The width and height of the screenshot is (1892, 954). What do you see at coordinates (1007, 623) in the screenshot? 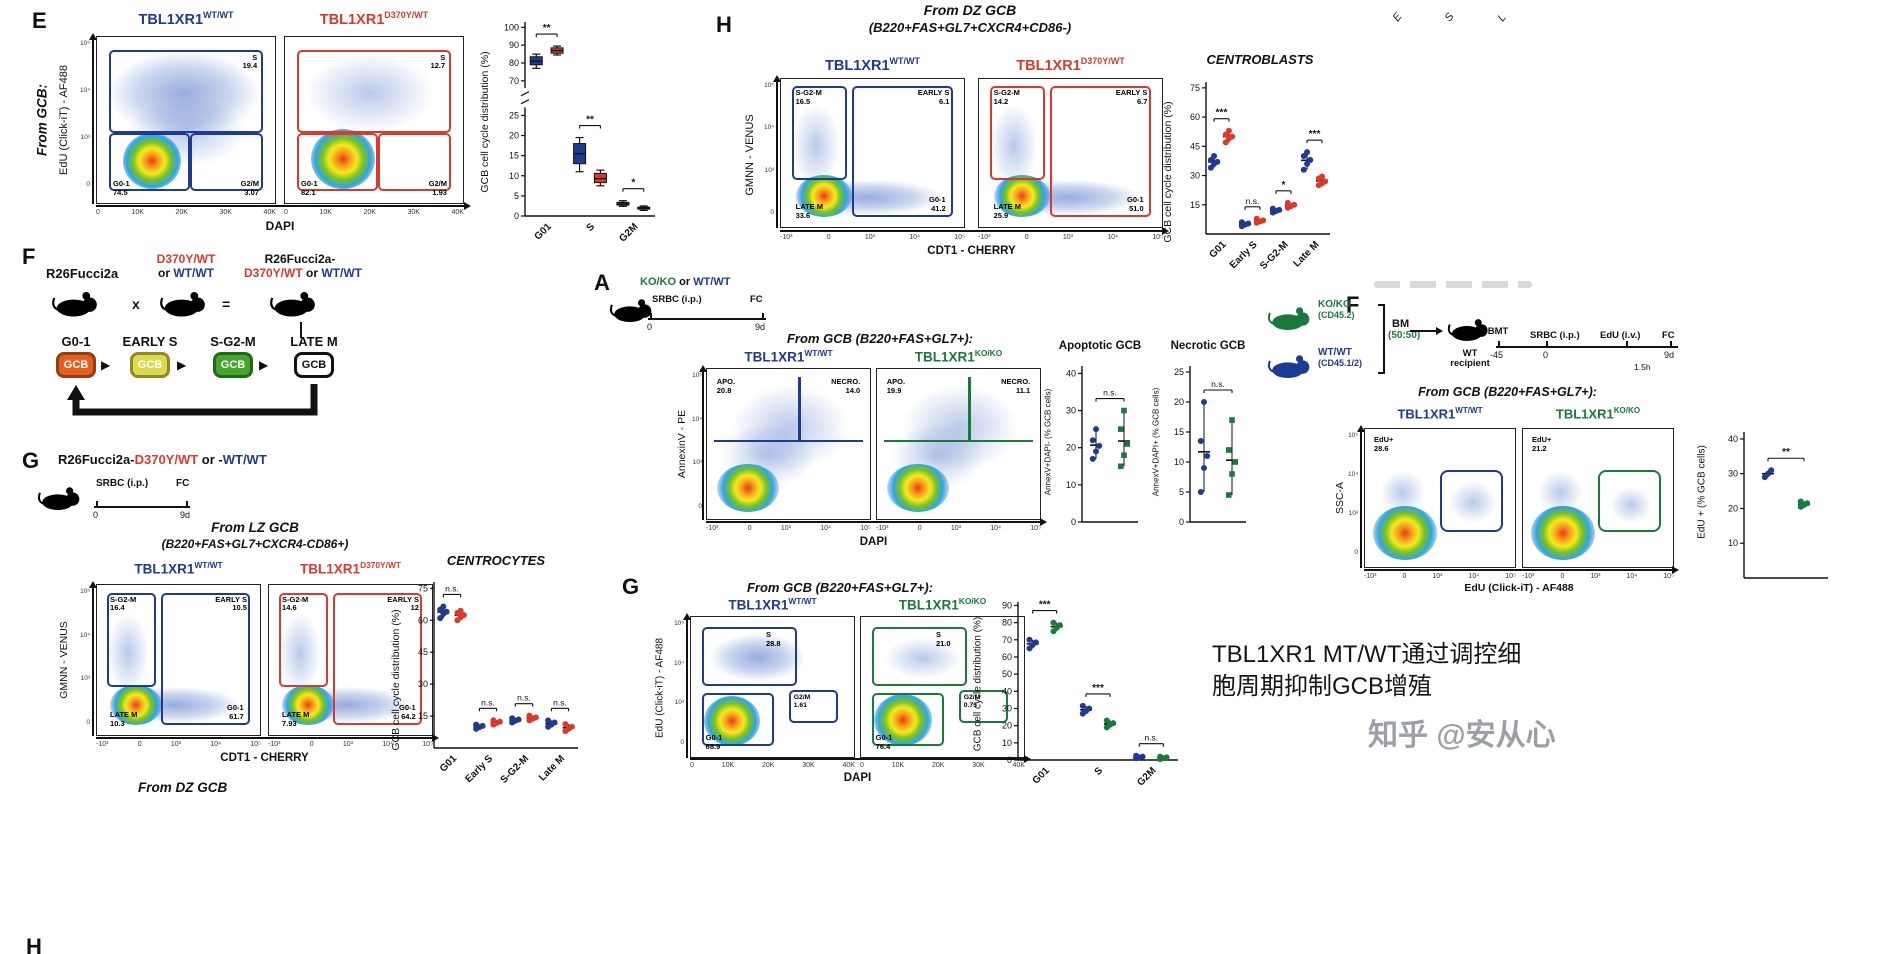
I see `svg-text: 80` at bounding box center [1007, 623].